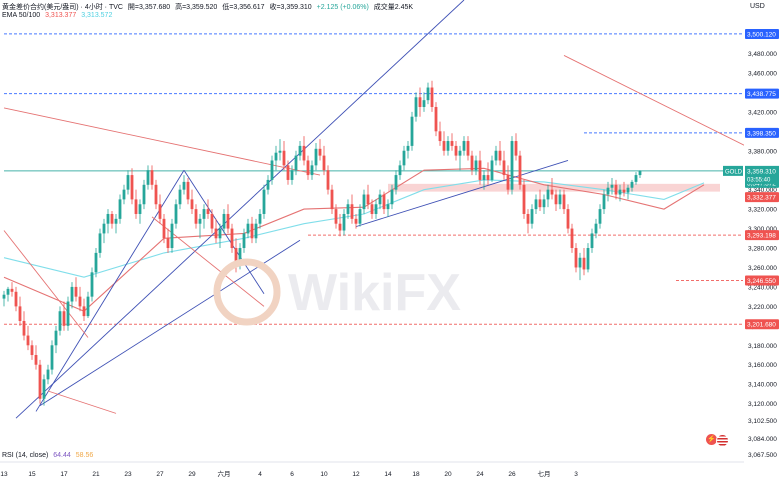  What do you see at coordinates (762, 455) in the screenshot?
I see `y-tick-label: 3,067.500` at bounding box center [762, 455].